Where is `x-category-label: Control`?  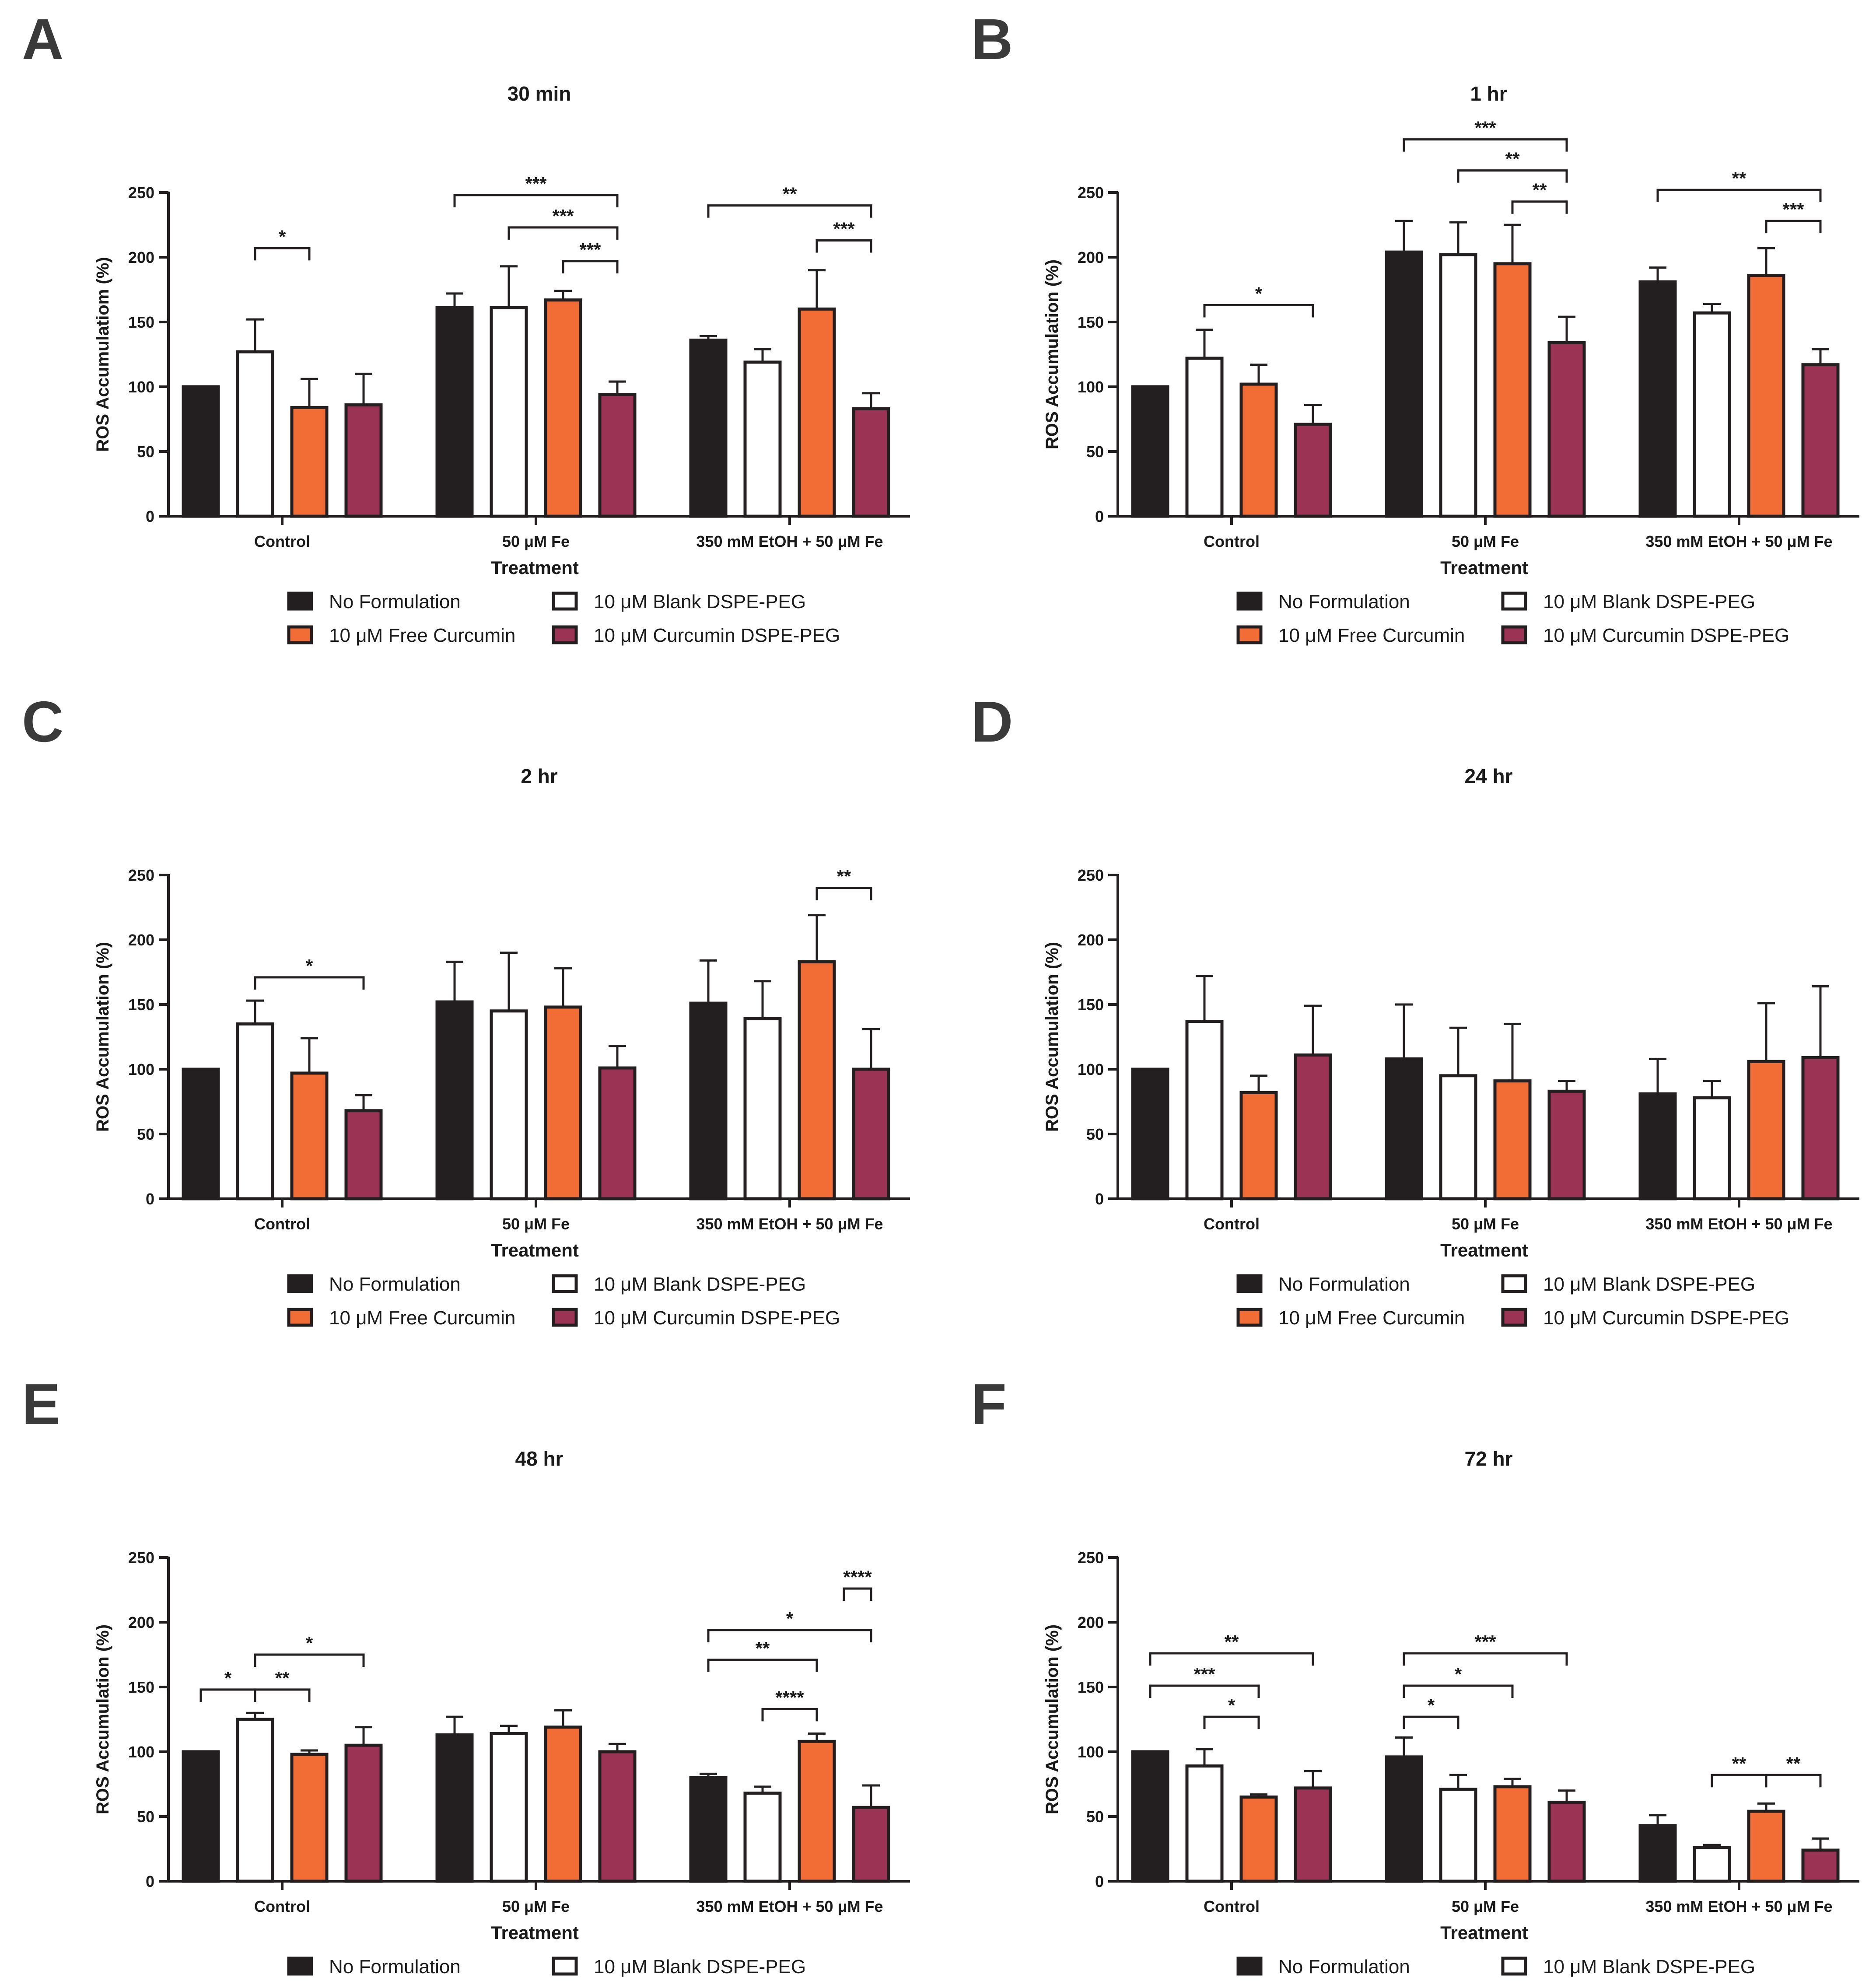 x-category-label: Control is located at coordinates (1232, 541).